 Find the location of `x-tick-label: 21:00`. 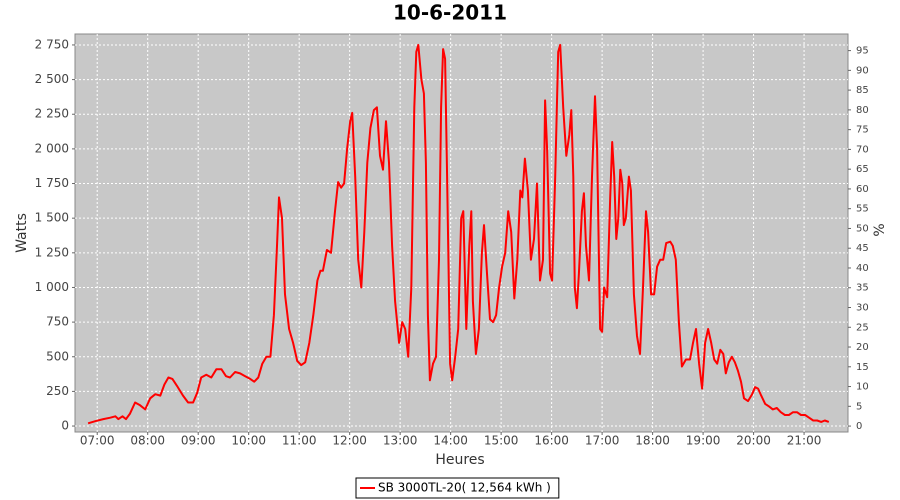

x-tick-label: 21:00 is located at coordinates (804, 441).